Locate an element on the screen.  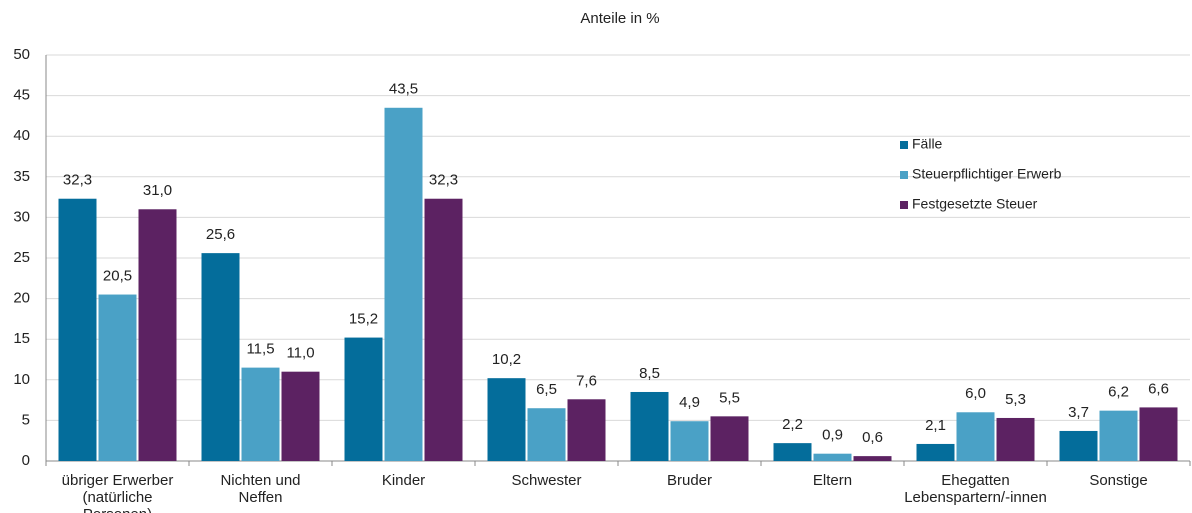
value-label: 2,1 is located at coordinates (935, 425).